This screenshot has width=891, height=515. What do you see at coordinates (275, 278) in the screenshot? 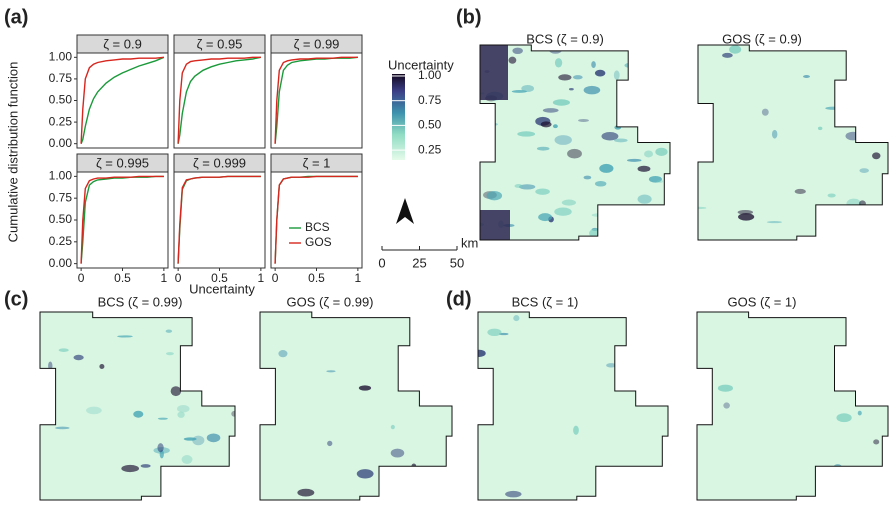
I see `x-tick-label: 0` at bounding box center [275, 278].